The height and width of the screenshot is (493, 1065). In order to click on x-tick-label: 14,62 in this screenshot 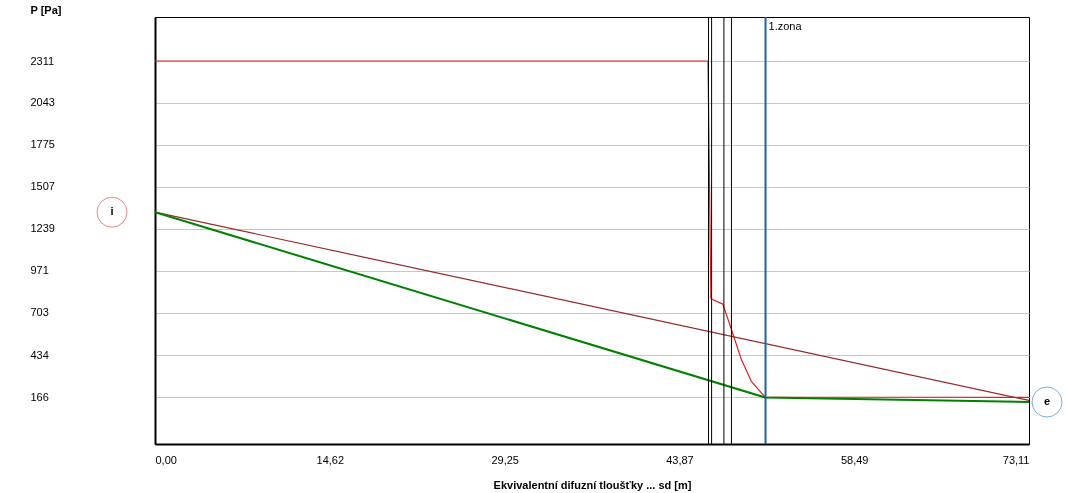, I will do `click(330, 459)`.